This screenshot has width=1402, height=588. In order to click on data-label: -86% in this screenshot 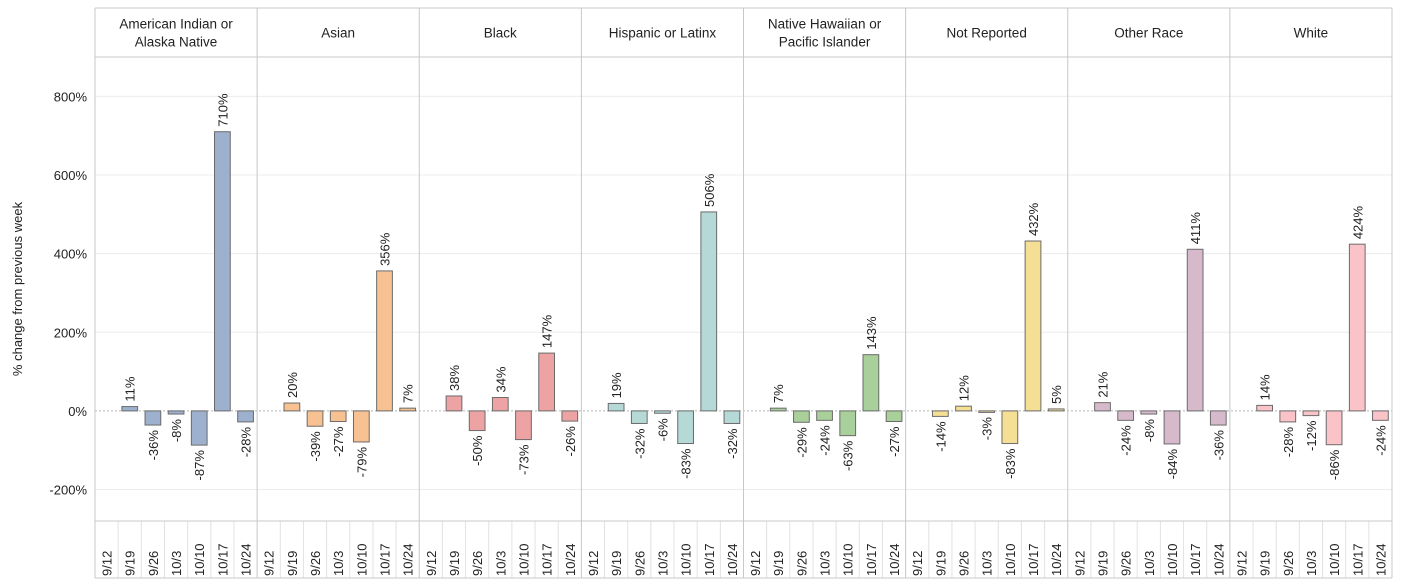, I will do `click(1334, 464)`.